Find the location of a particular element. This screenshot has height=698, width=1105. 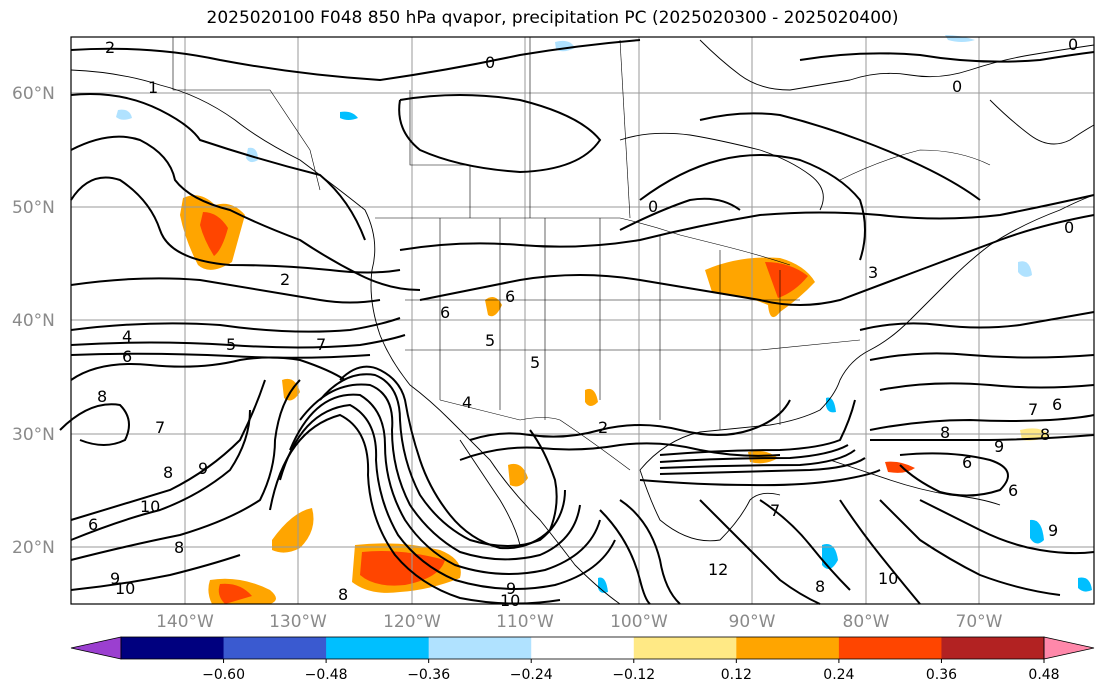

colorbar-tick-label: 0.12 is located at coordinates (736, 675).